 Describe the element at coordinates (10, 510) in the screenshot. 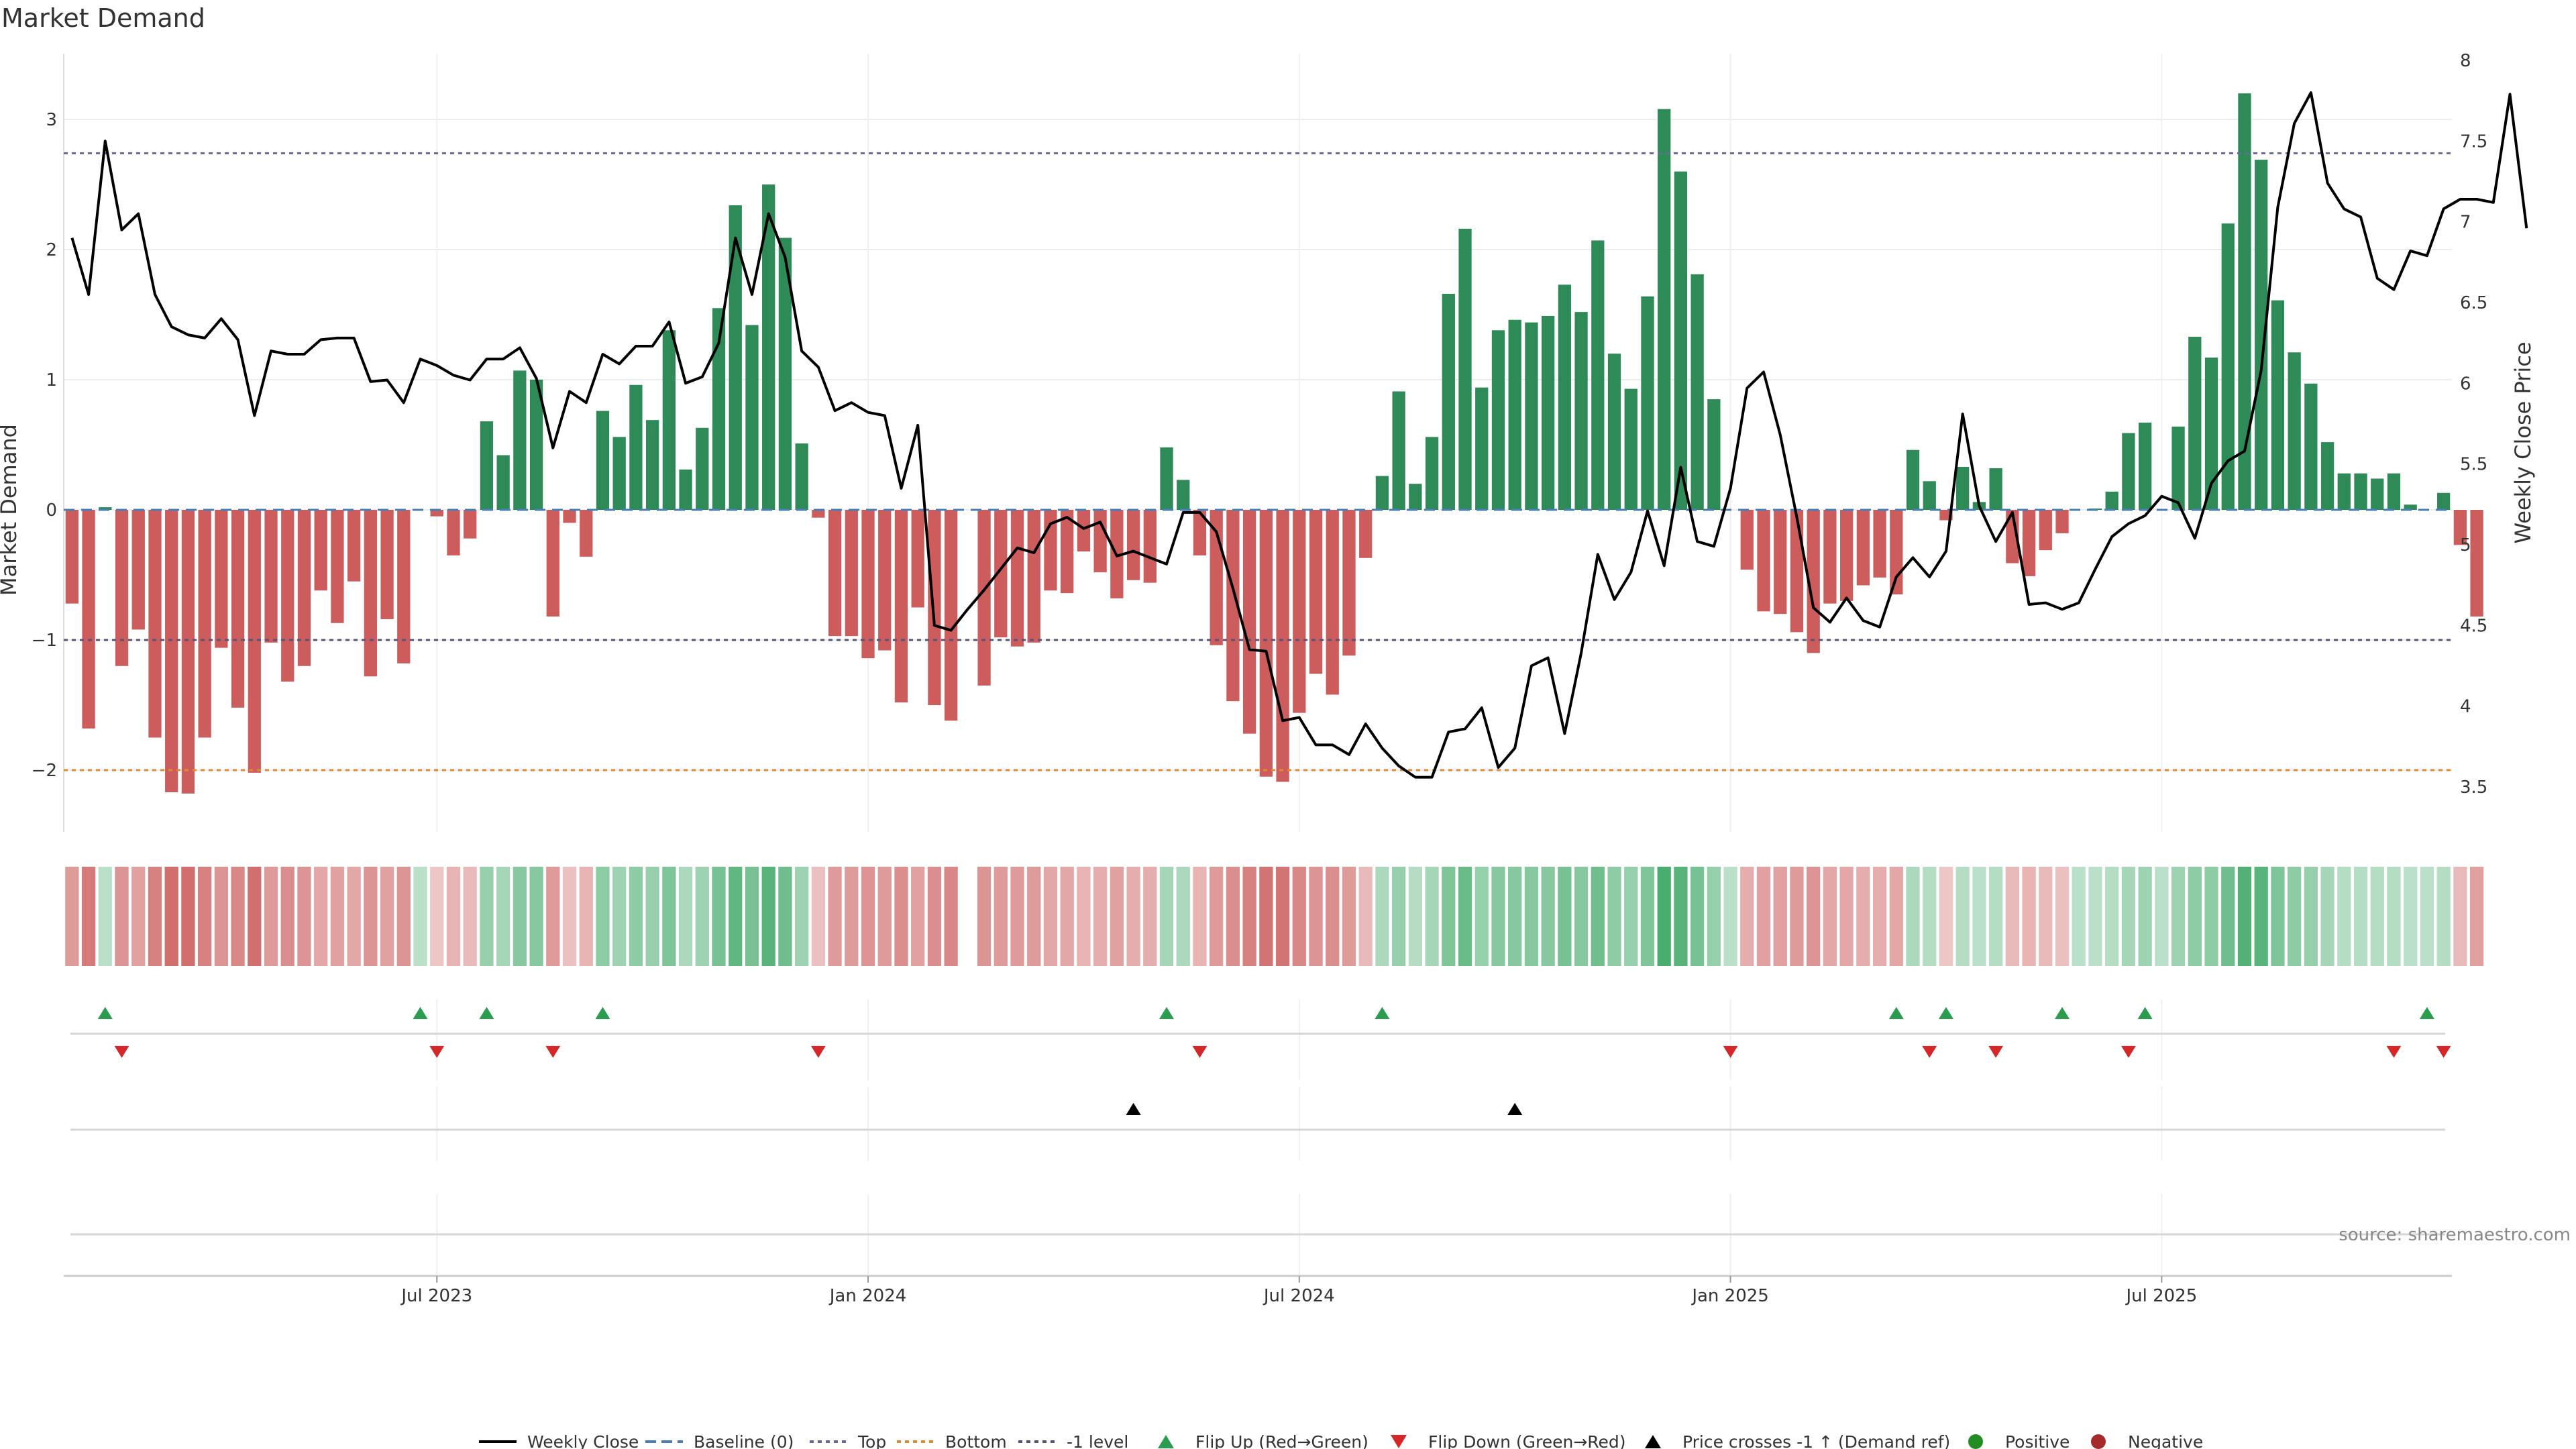

I see `left-axis-title: Market Demand` at that location.